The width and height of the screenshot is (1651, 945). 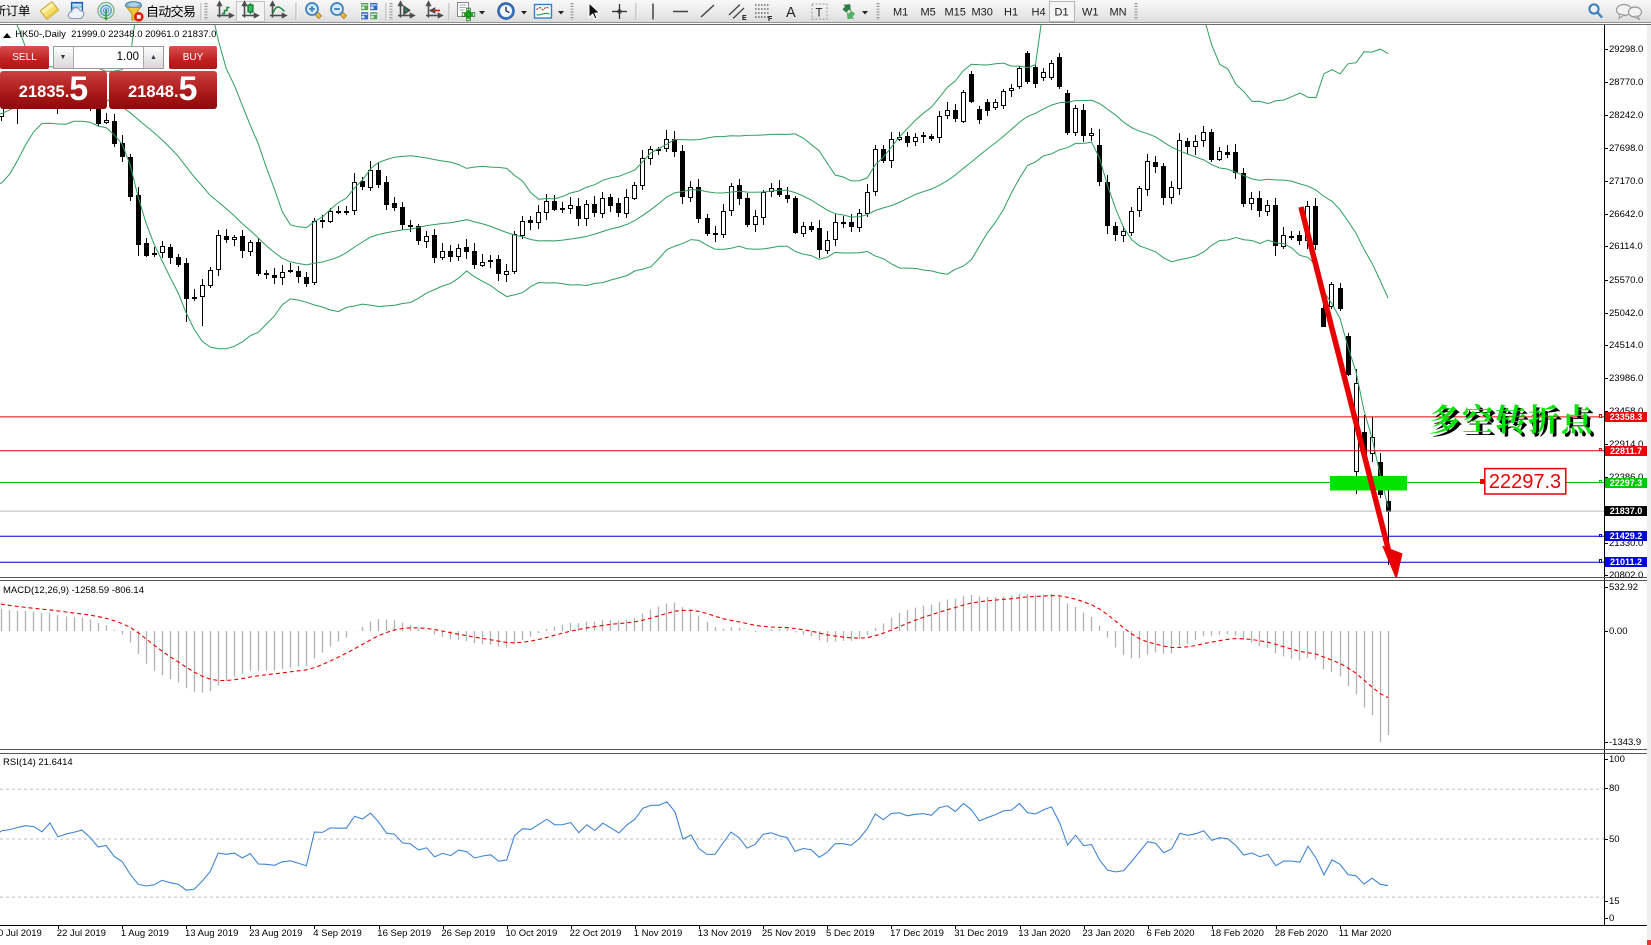 I want to click on svg-text: MN, so click(x=1118, y=13).